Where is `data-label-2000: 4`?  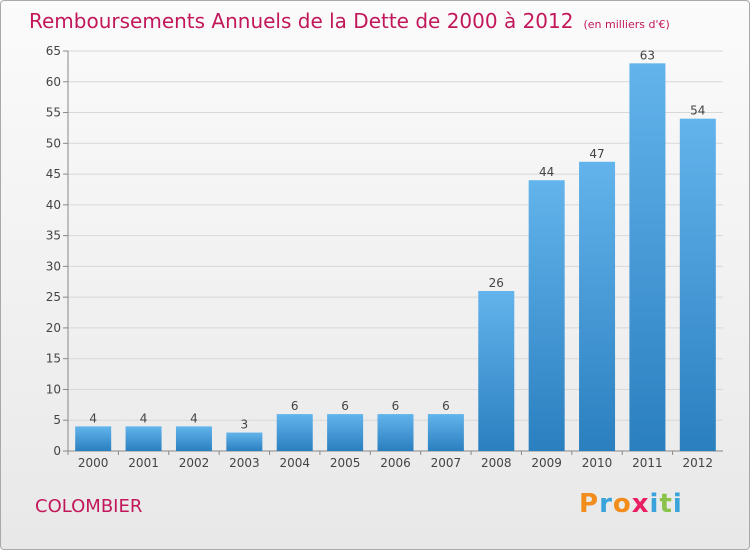
data-label-2000: 4 is located at coordinates (93, 418).